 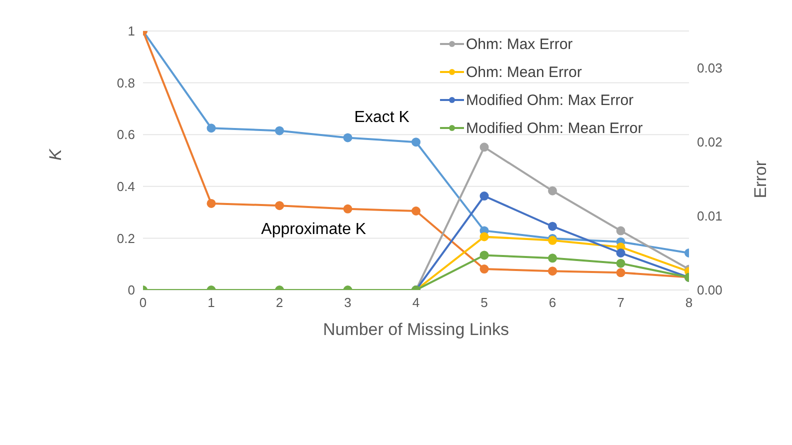 What do you see at coordinates (554, 128) in the screenshot?
I see `legend-label: Modified Ohm: Mean Error` at bounding box center [554, 128].